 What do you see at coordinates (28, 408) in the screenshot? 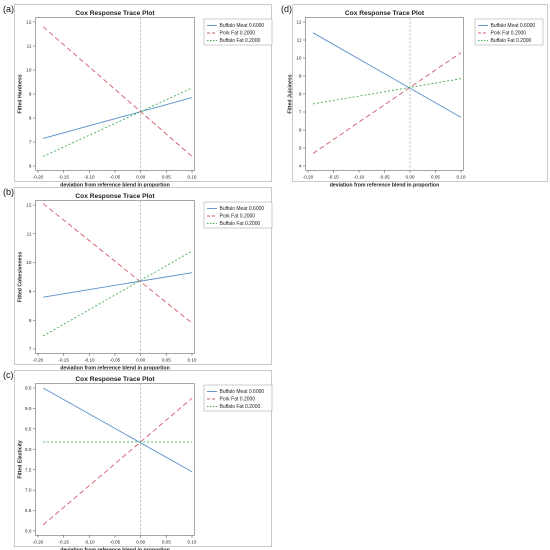
I see `y-tick-label: 9.0` at bounding box center [28, 408].